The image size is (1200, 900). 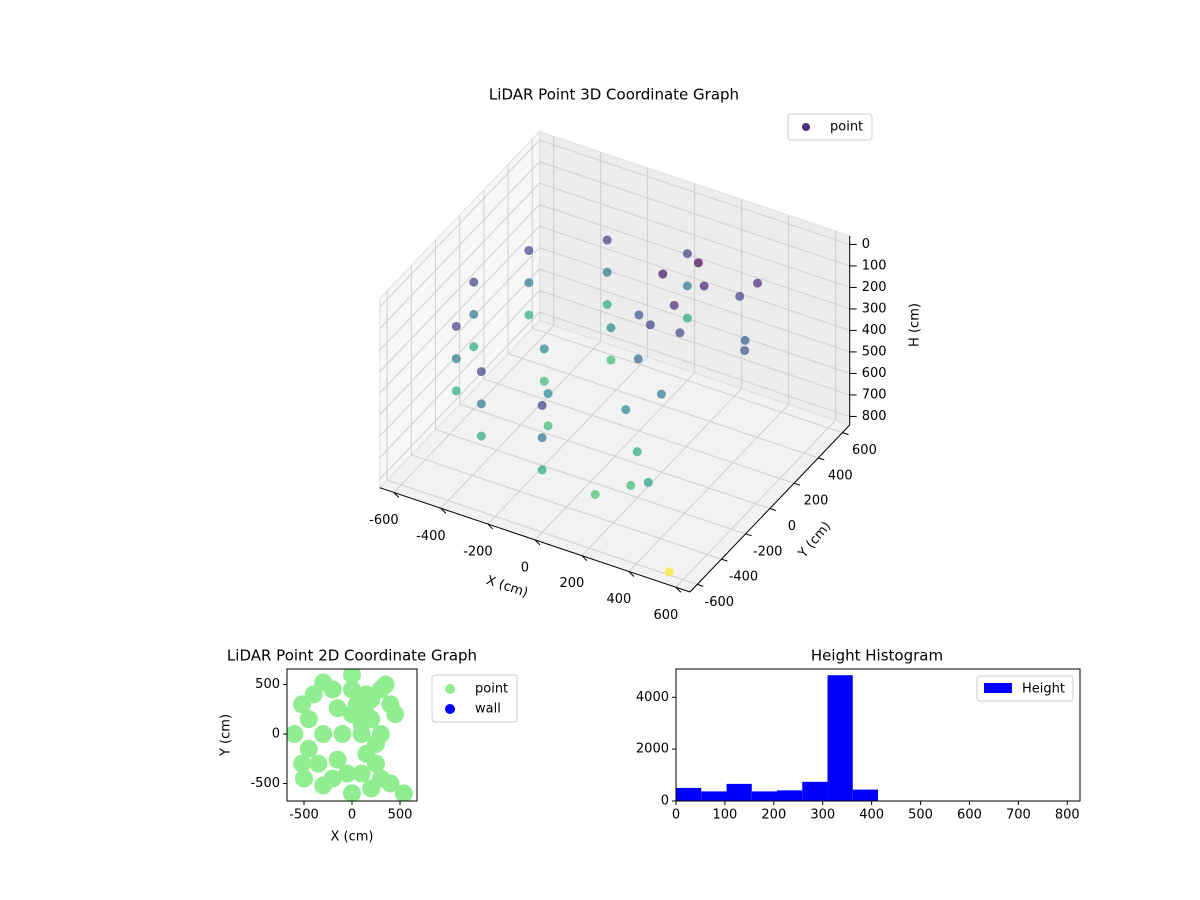 I want to click on x-axis-line, so click(x=535, y=540).